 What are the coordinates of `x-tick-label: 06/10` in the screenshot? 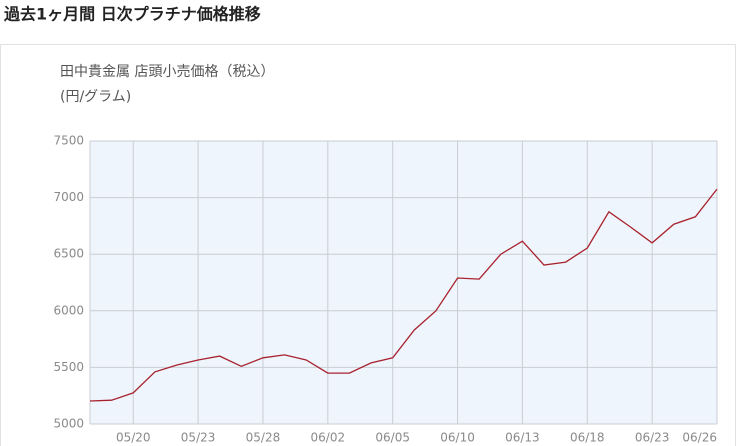 It's located at (457, 438).